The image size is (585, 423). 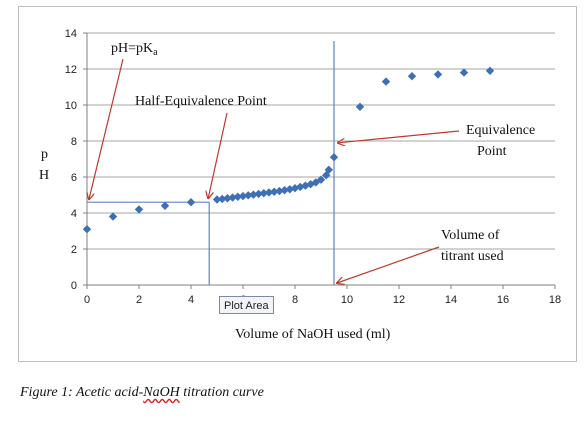 What do you see at coordinates (71, 160) in the screenshot?
I see `y-tick-labels: 0 2 4 6 8 10 12 14` at bounding box center [71, 160].